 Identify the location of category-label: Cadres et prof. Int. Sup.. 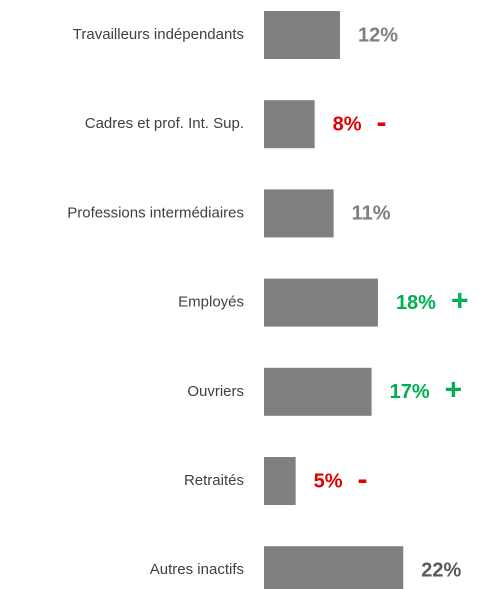
(164, 123).